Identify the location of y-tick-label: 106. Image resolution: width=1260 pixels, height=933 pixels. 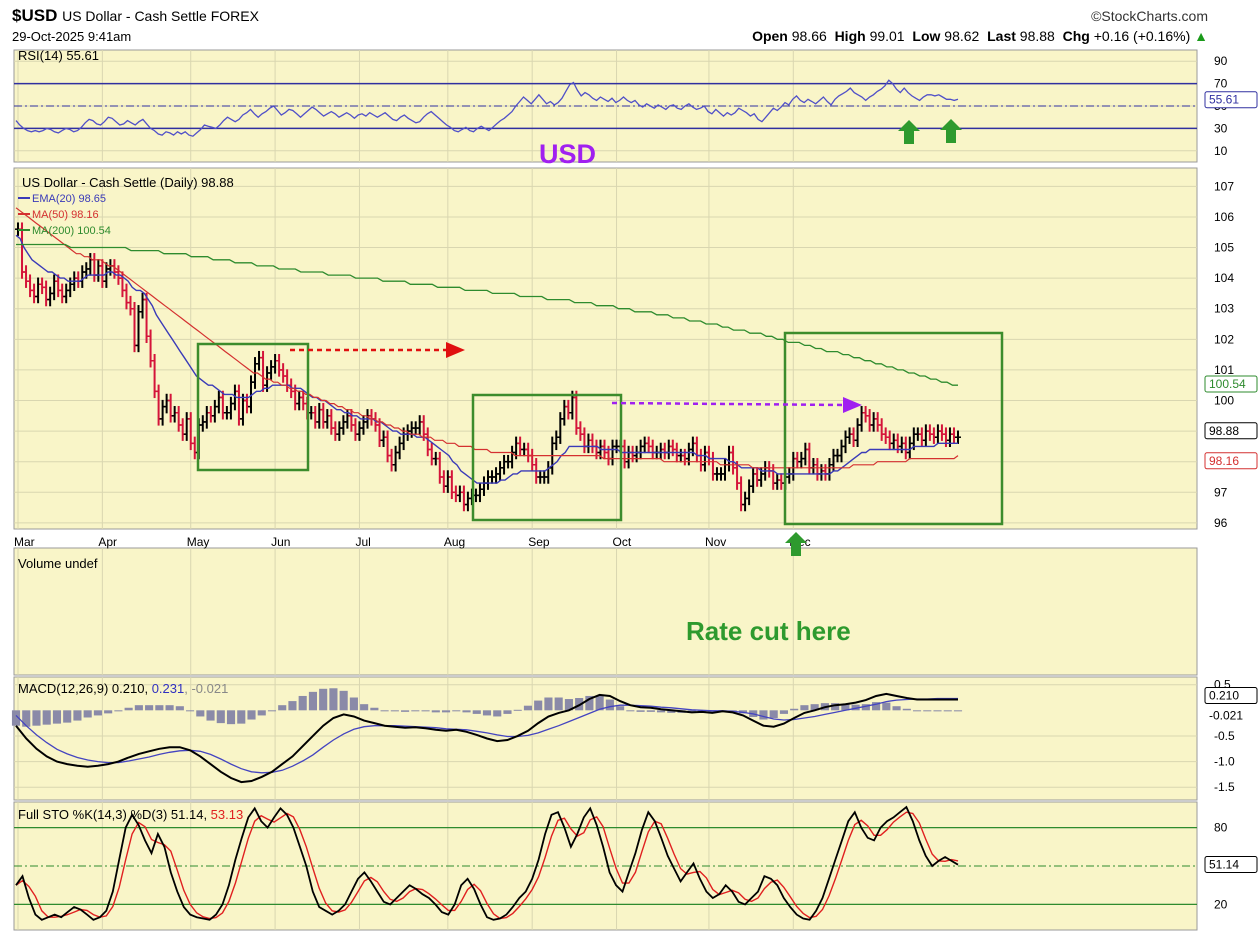
(1224, 217).